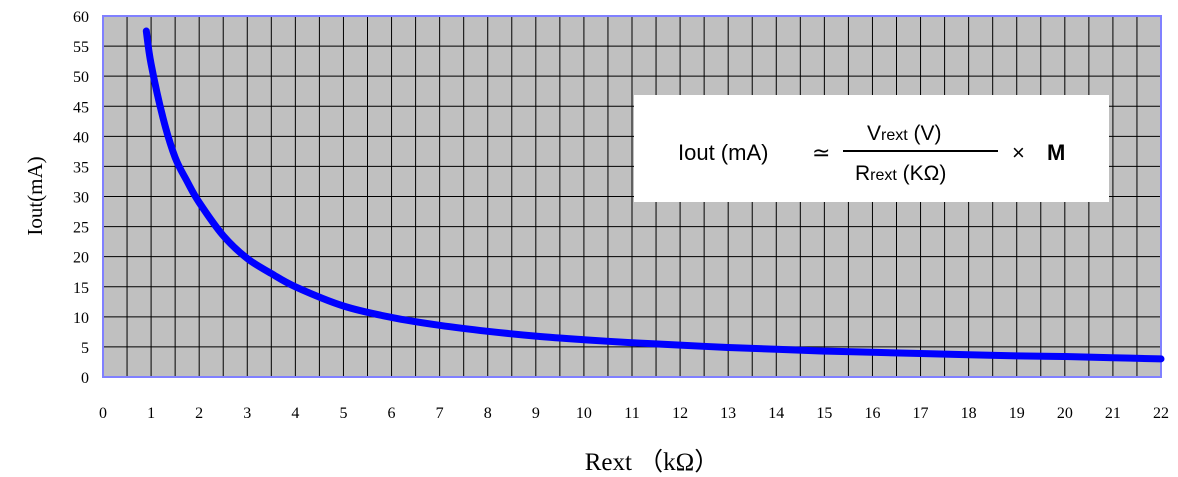 This screenshot has height=477, width=1178. What do you see at coordinates (81, 47) in the screenshot?
I see `y-tick-label: 55` at bounding box center [81, 47].